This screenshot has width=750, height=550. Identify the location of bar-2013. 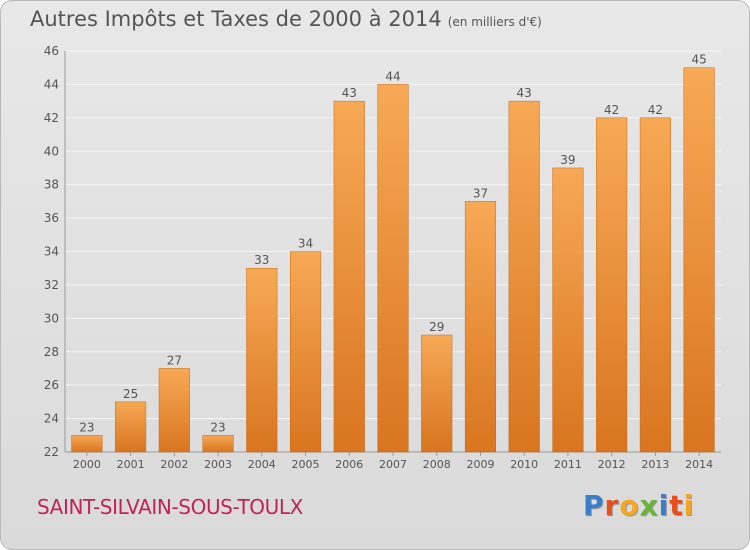
(655, 285).